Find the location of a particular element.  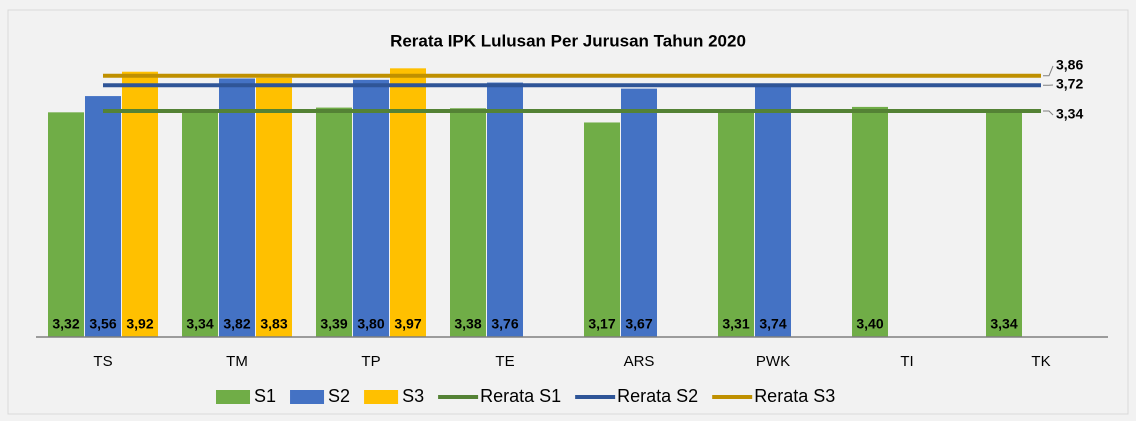

reference-label: 3,86 is located at coordinates (1069, 65).